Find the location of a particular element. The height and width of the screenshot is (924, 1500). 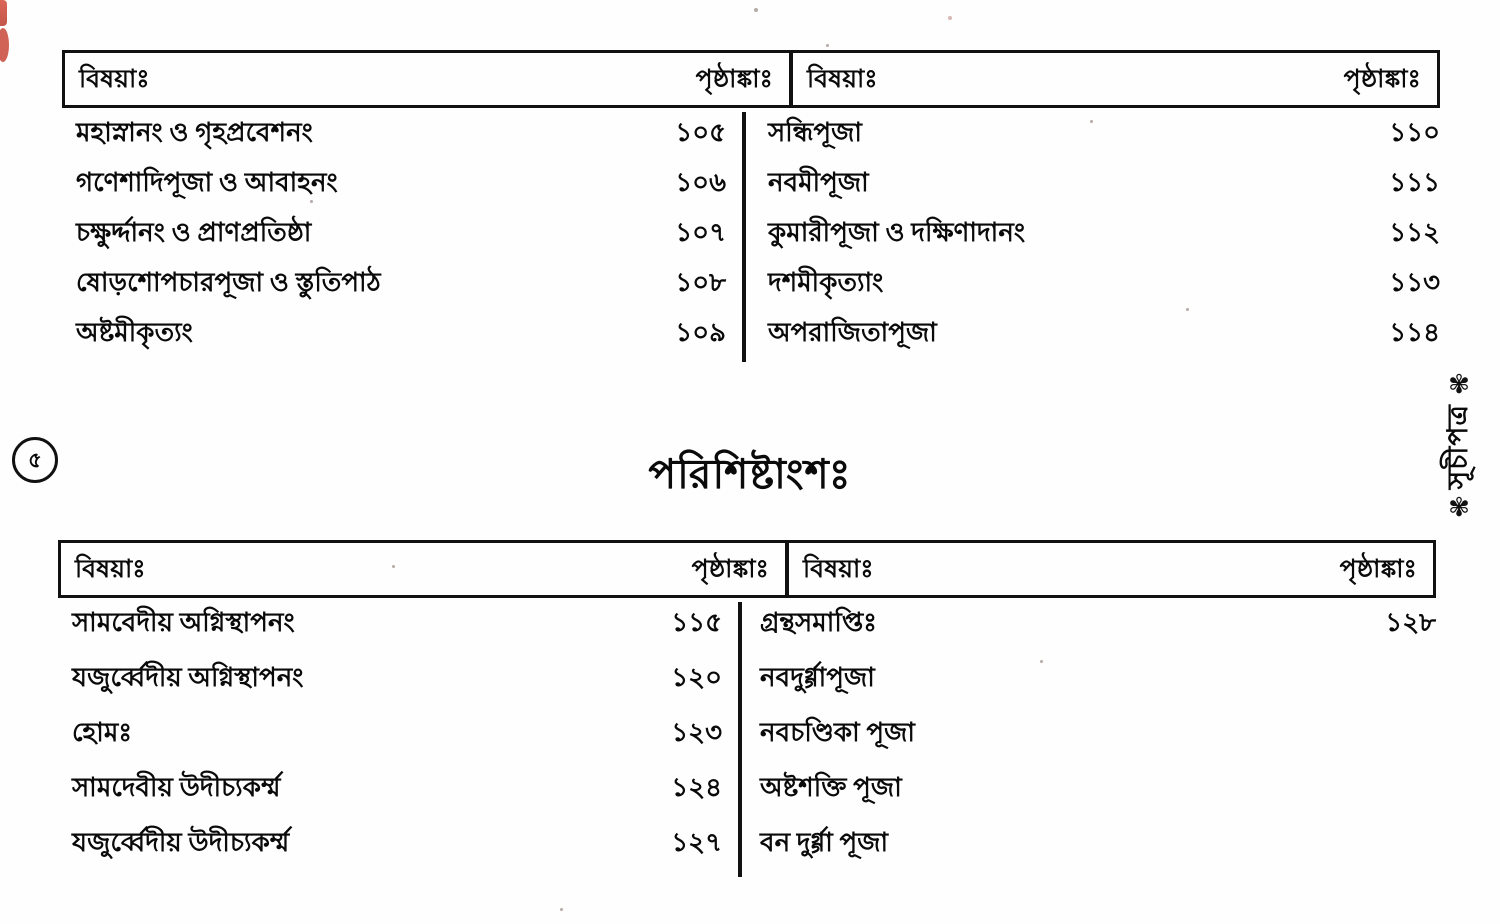

page-folio-marker: ৫ is located at coordinates (35, 460).